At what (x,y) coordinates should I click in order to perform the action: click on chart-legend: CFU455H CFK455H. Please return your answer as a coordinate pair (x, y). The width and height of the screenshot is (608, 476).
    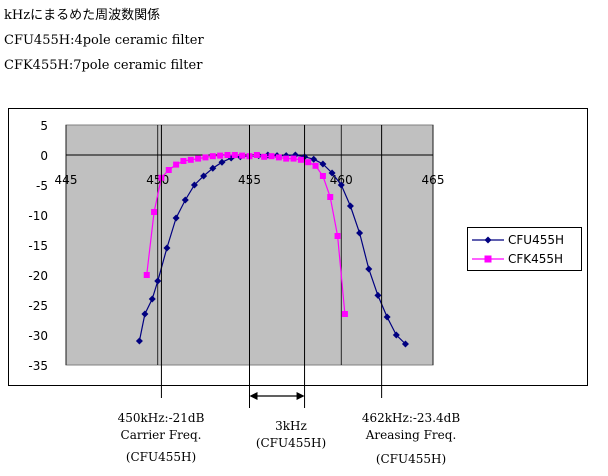
    Looking at the image, I should click on (524, 249).